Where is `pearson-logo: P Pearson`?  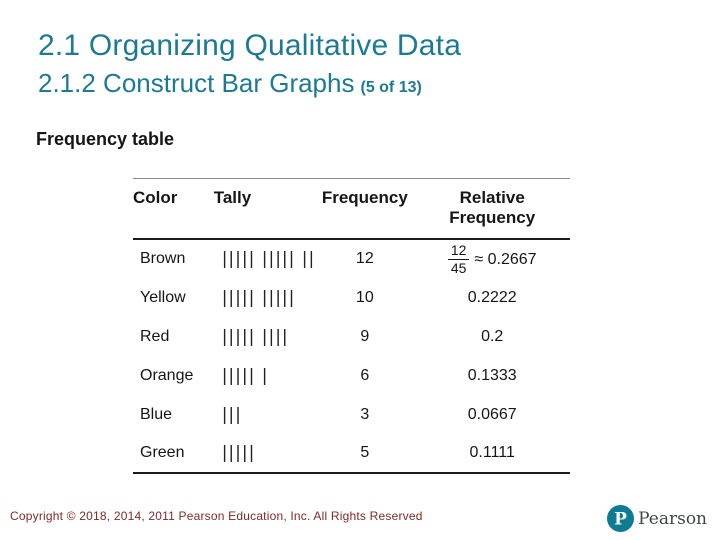 pearson-logo: P Pearson is located at coordinates (657, 518).